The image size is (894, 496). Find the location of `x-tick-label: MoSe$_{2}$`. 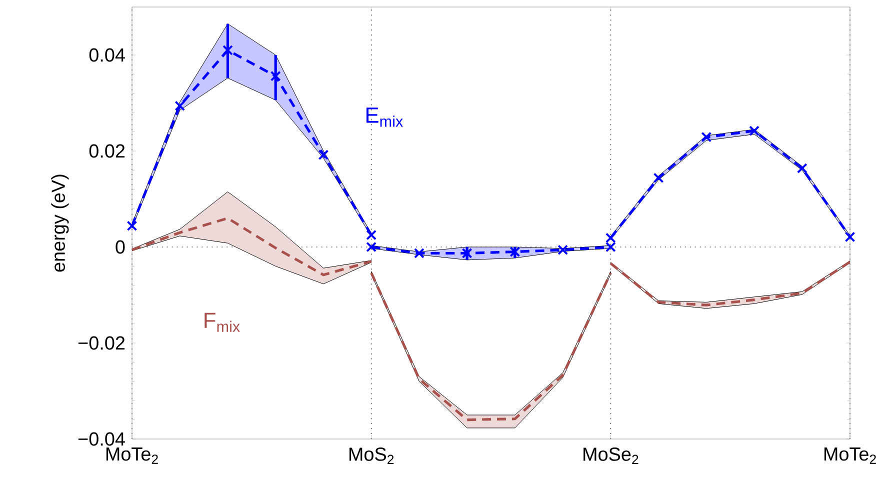

x-tick-label: MoSe$_{2}$ is located at coordinates (611, 456).